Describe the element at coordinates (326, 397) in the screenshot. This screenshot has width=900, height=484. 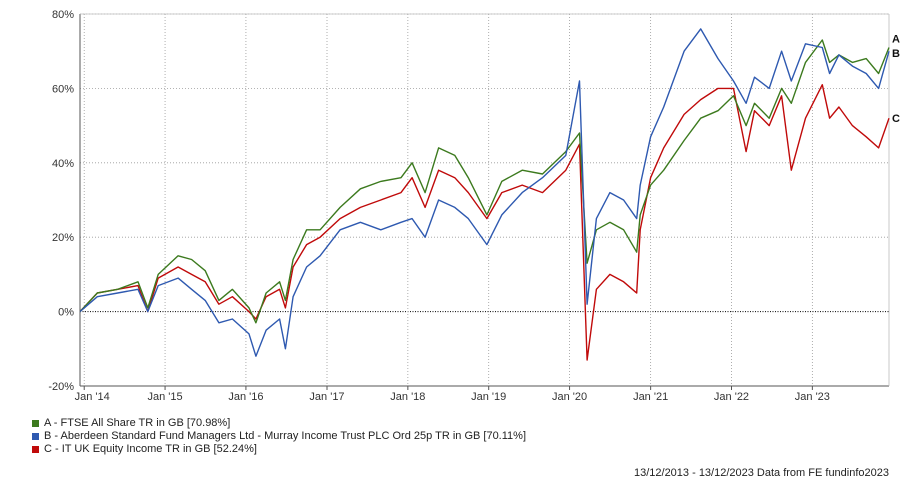
I see `x-tick-label: Jan '17` at that location.